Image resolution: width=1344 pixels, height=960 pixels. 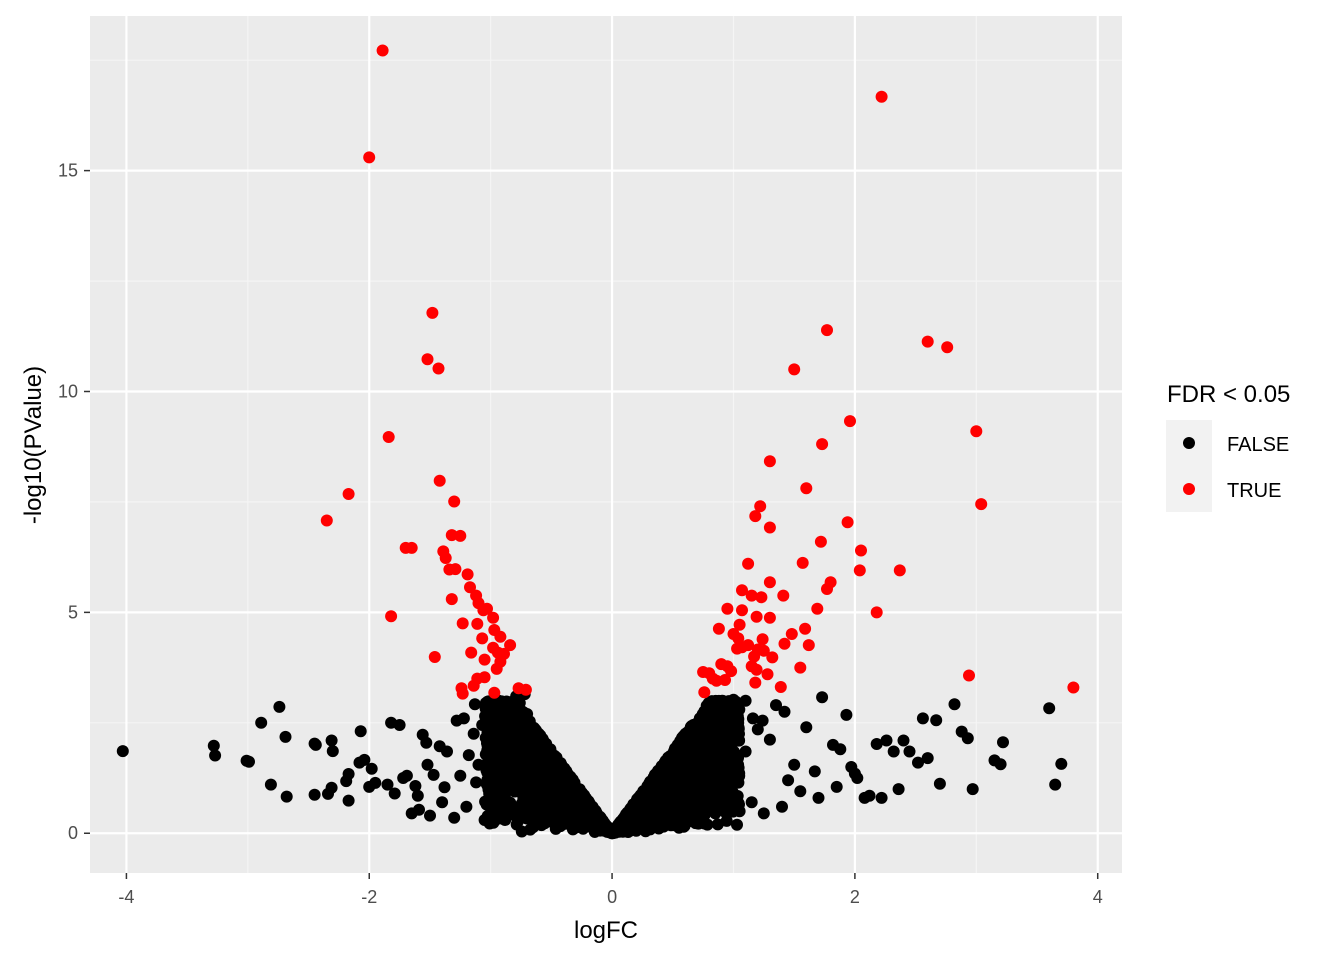 I want to click on legend-title: FDR < 0.05, so click(x=1228, y=394).